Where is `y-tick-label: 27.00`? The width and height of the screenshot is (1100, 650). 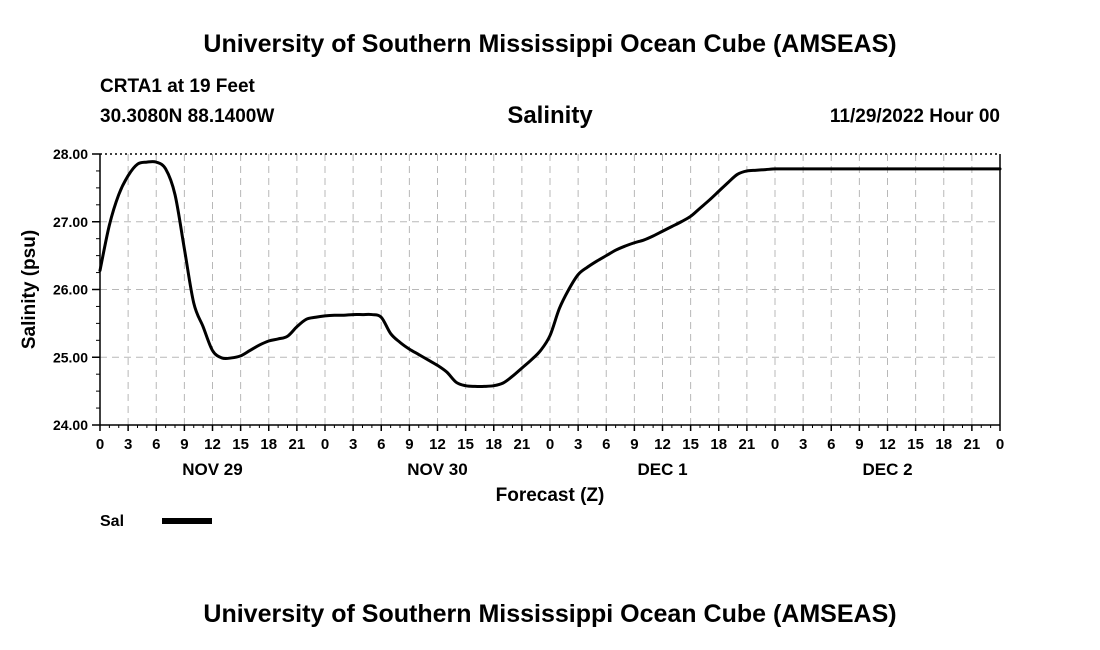
y-tick-label: 27.00 is located at coordinates (70, 222).